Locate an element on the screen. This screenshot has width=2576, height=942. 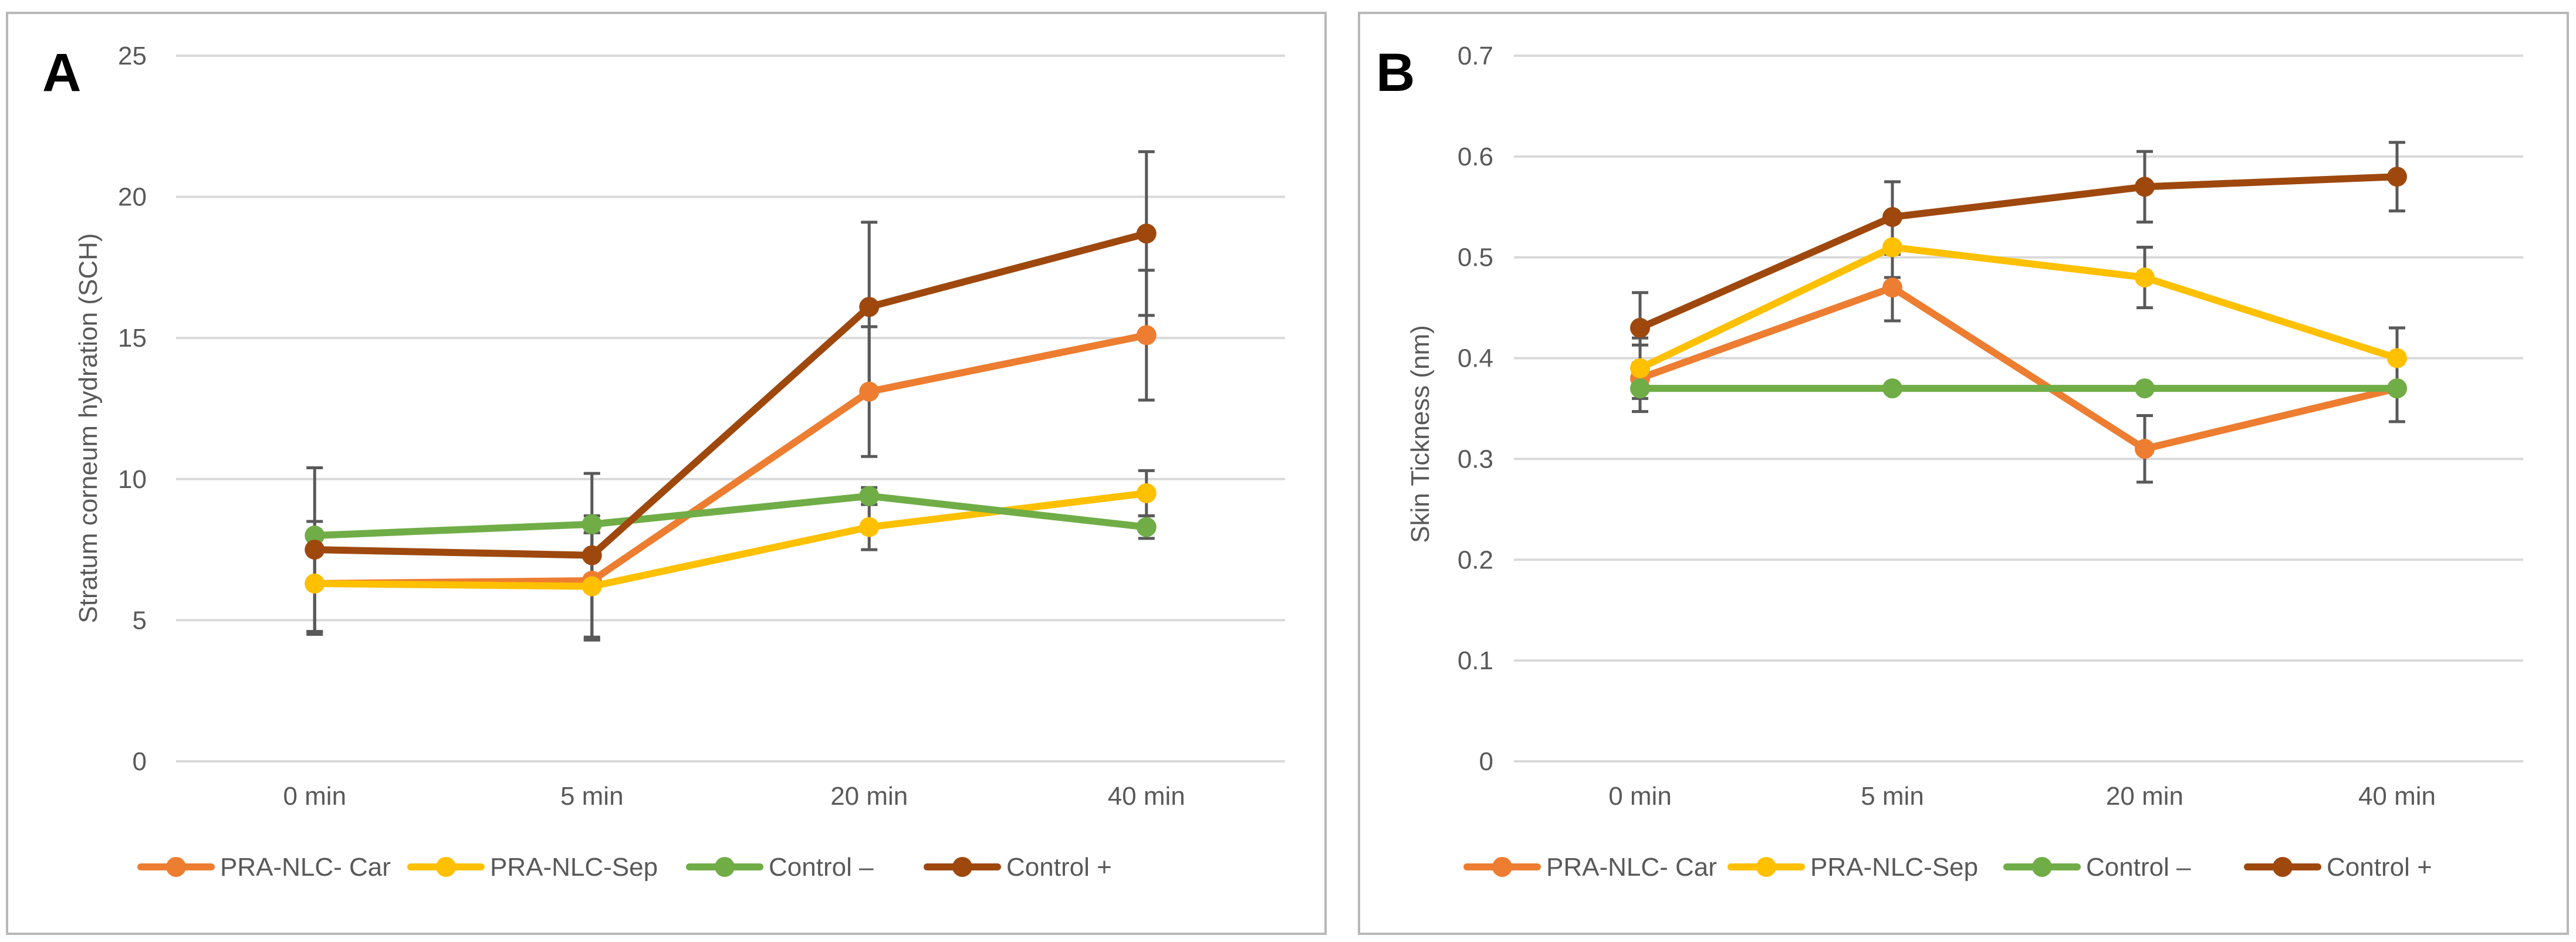
panel-b-y-tick-label: 0.6 is located at coordinates (1475, 157).